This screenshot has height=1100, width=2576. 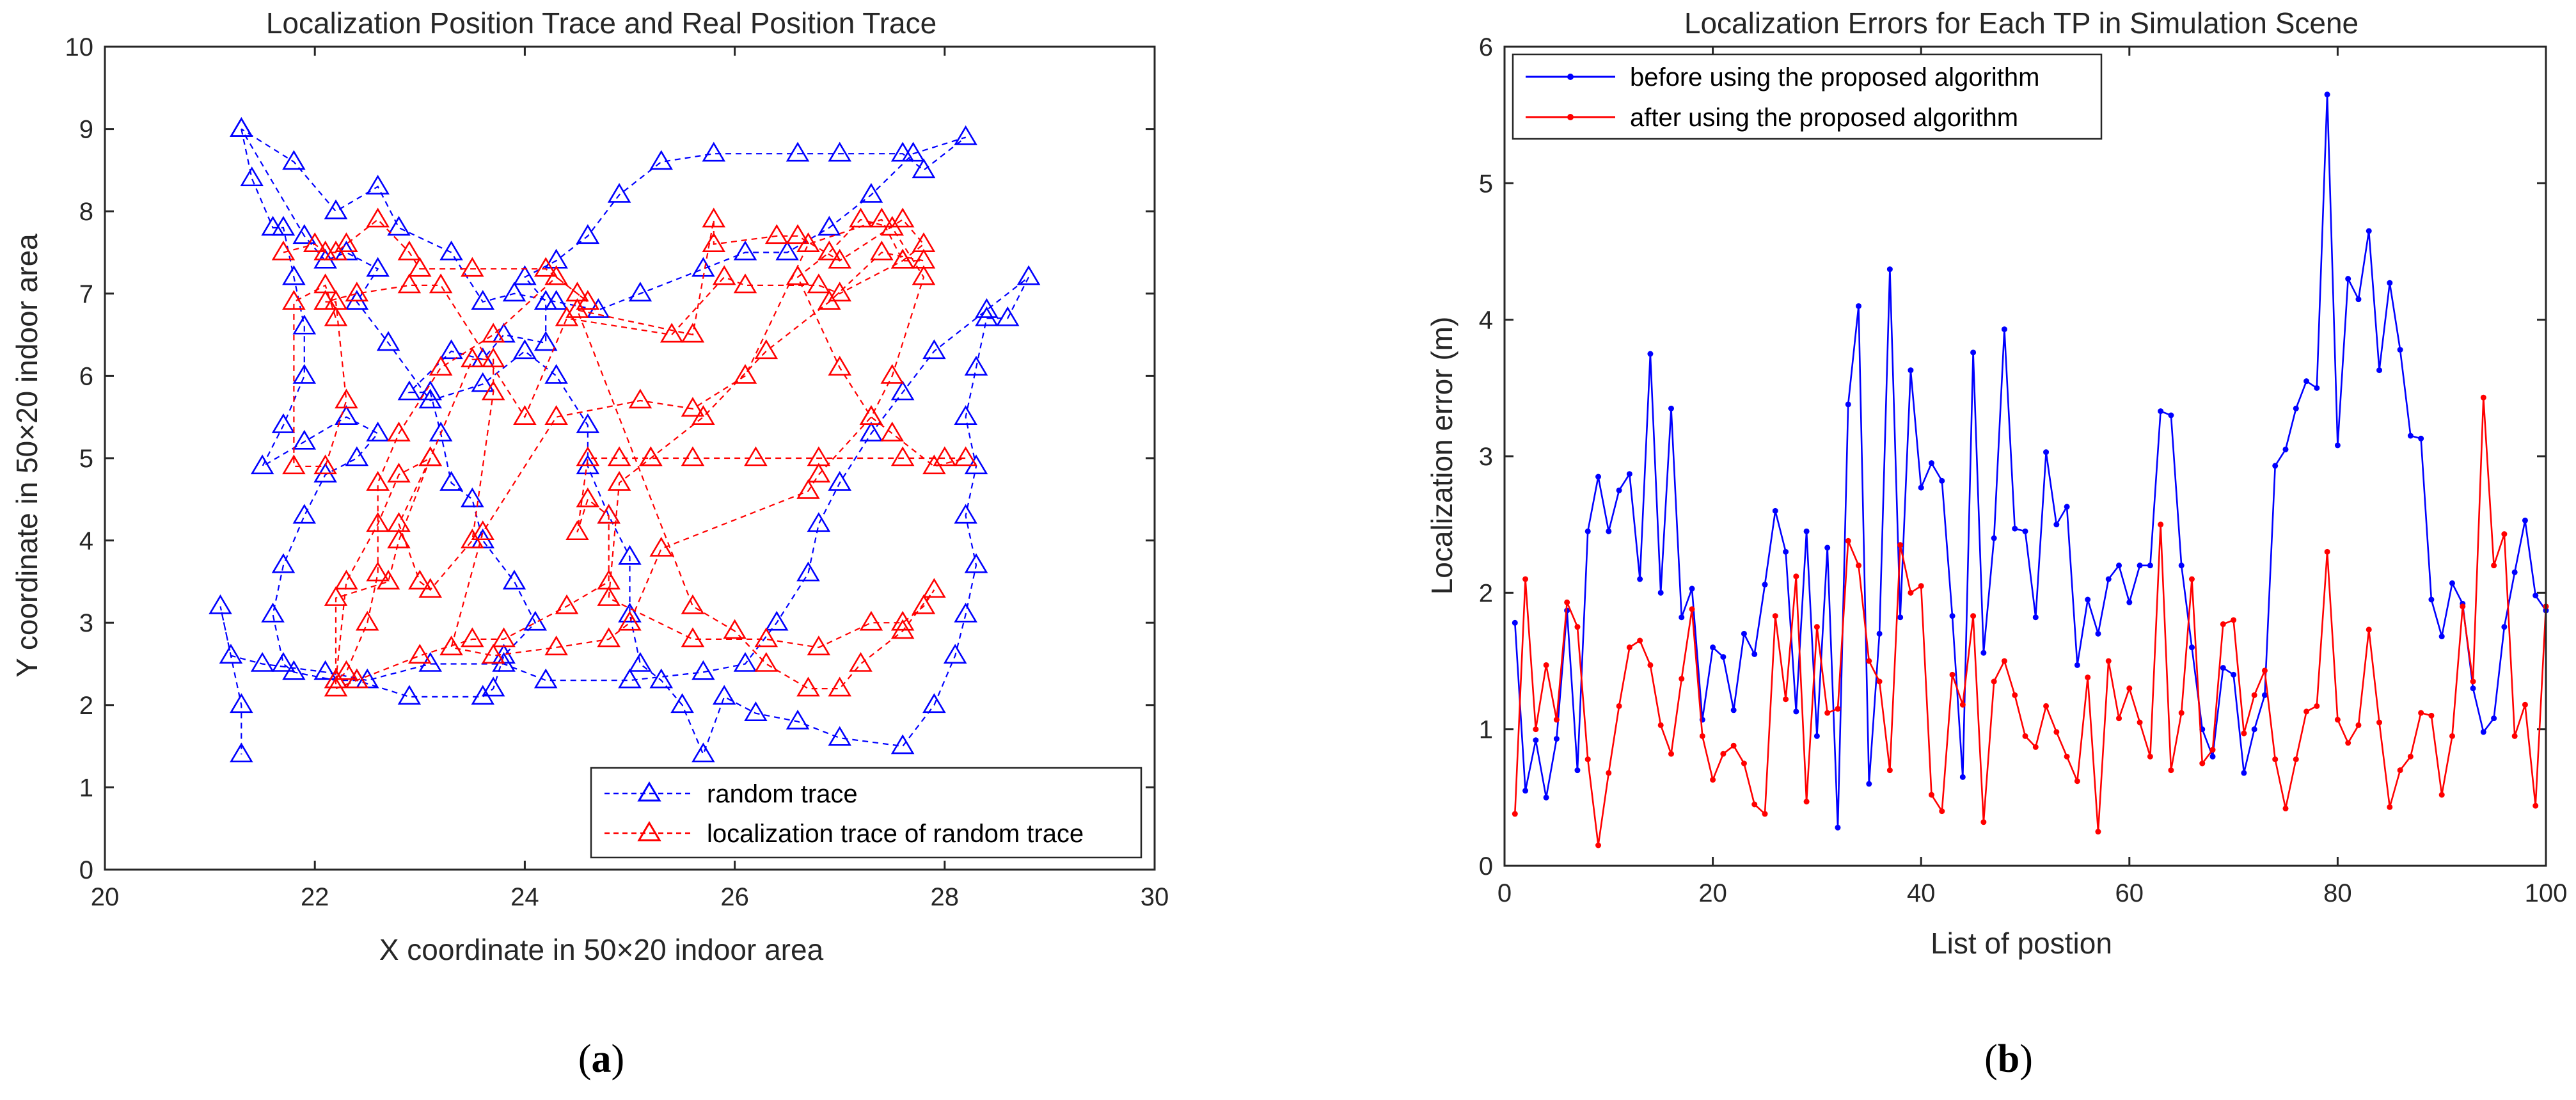 What do you see at coordinates (602, 1059) in the screenshot?
I see `caption-a-letter: a` at bounding box center [602, 1059].